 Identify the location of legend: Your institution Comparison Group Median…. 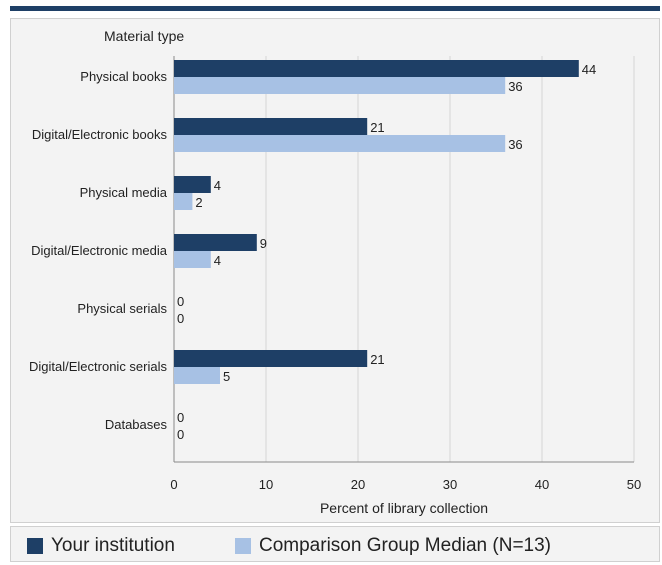
(335, 544).